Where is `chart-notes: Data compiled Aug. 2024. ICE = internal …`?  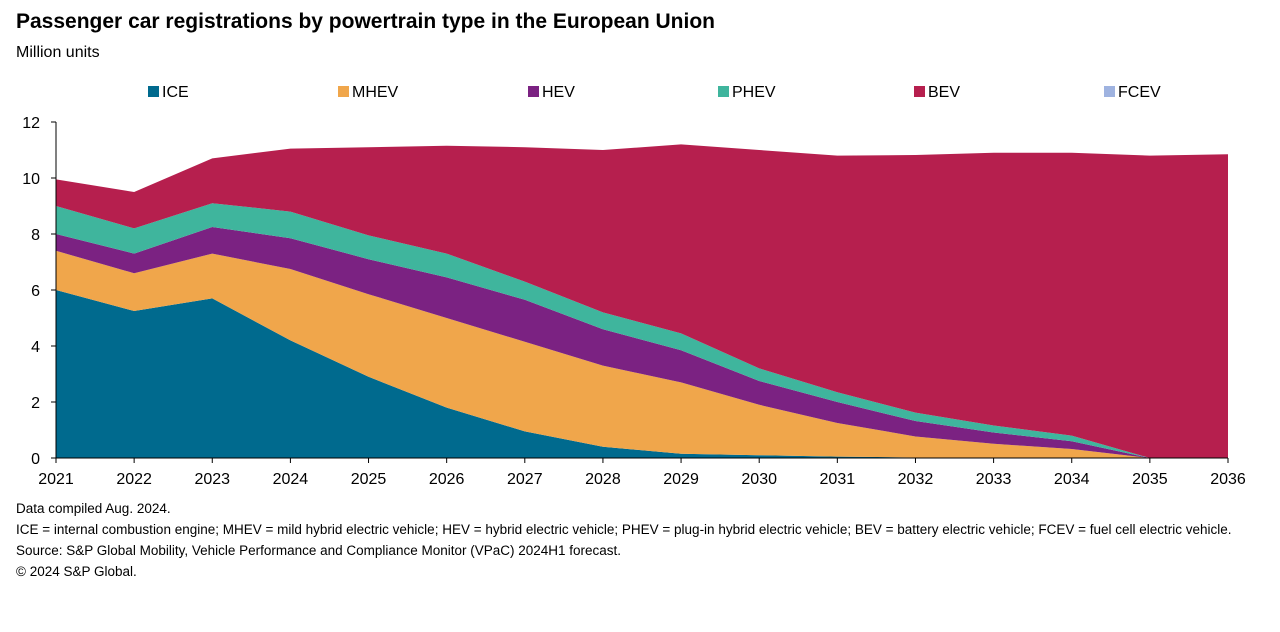
chart-notes: Data compiled Aug. 2024. ICE = internal … is located at coordinates (641, 542).